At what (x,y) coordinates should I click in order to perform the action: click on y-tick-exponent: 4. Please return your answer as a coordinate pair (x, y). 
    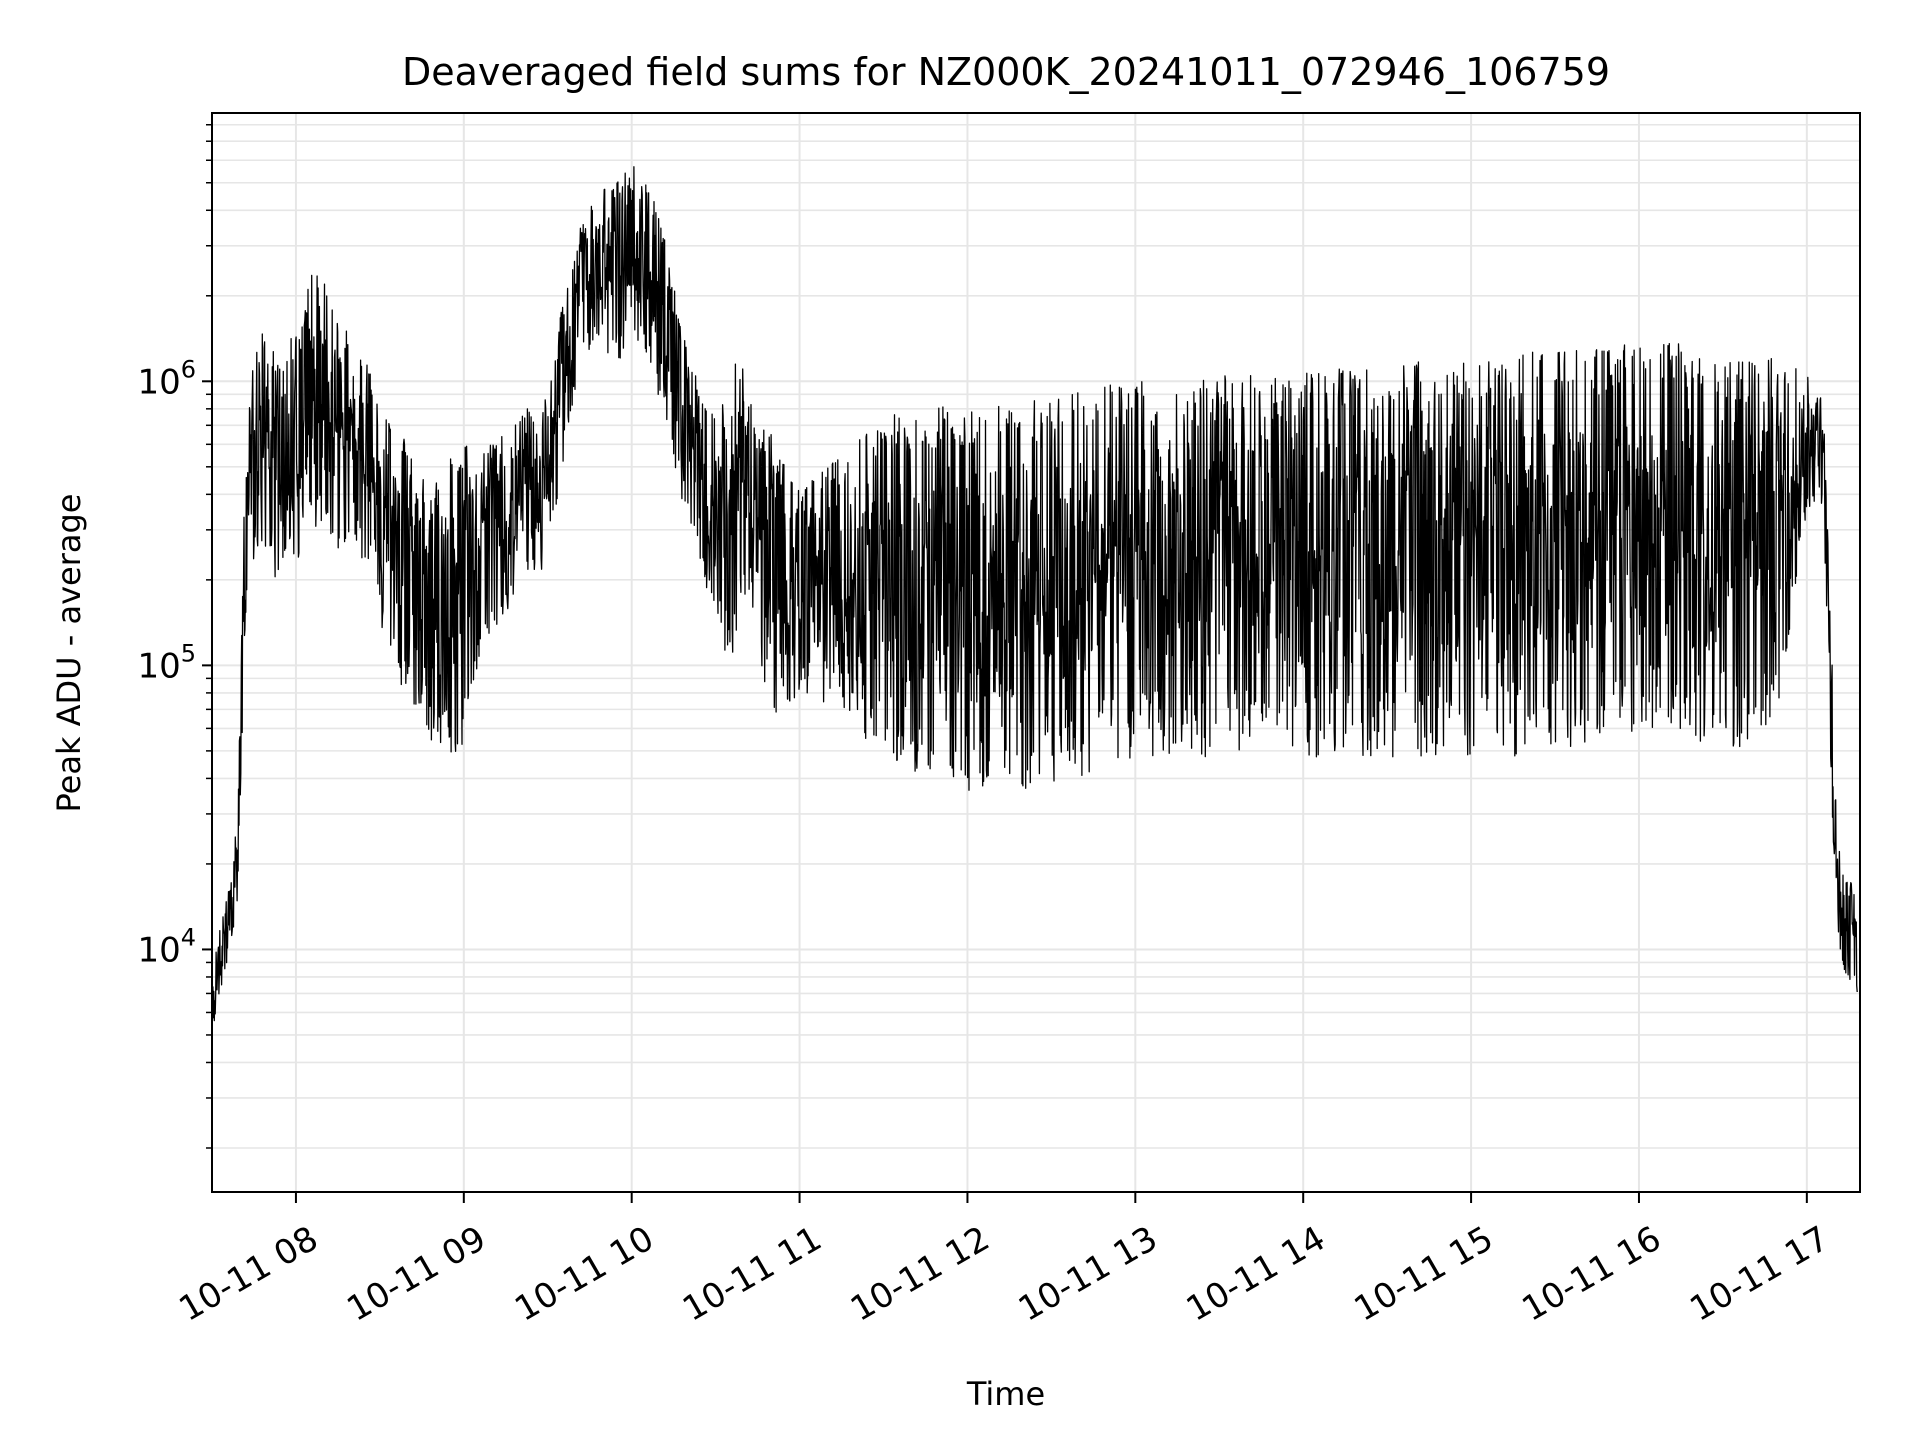
    Looking at the image, I should click on (188, 937).